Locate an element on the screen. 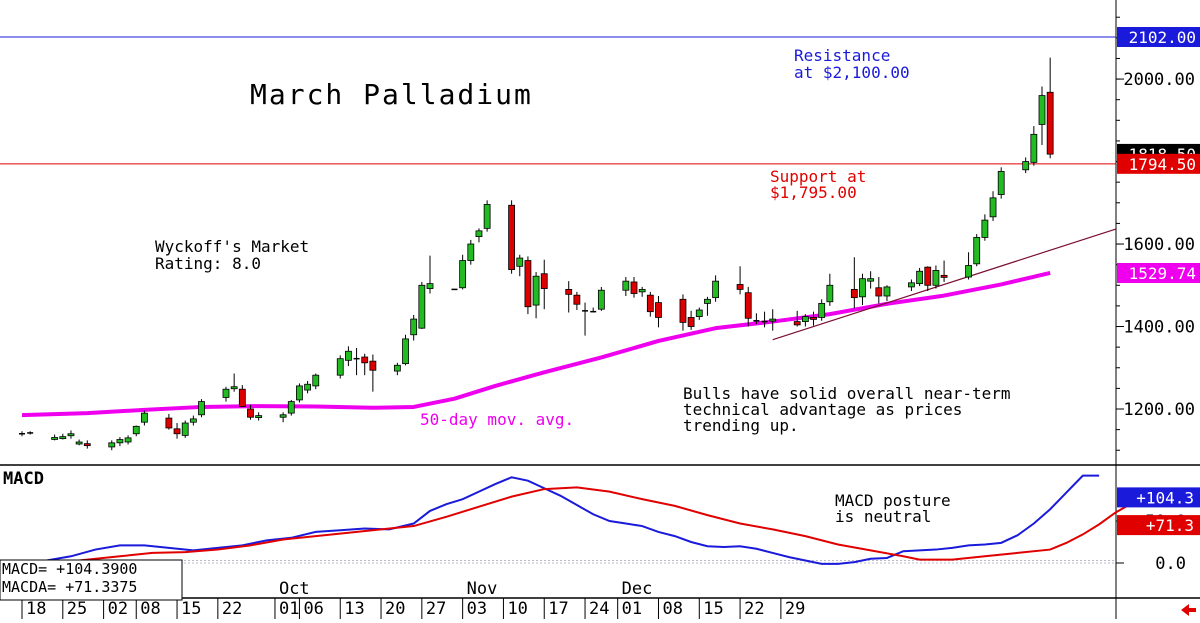 The width and height of the screenshot is (1200, 623). macd-readout: MACD= +104.3900 is located at coordinates (69, 569).